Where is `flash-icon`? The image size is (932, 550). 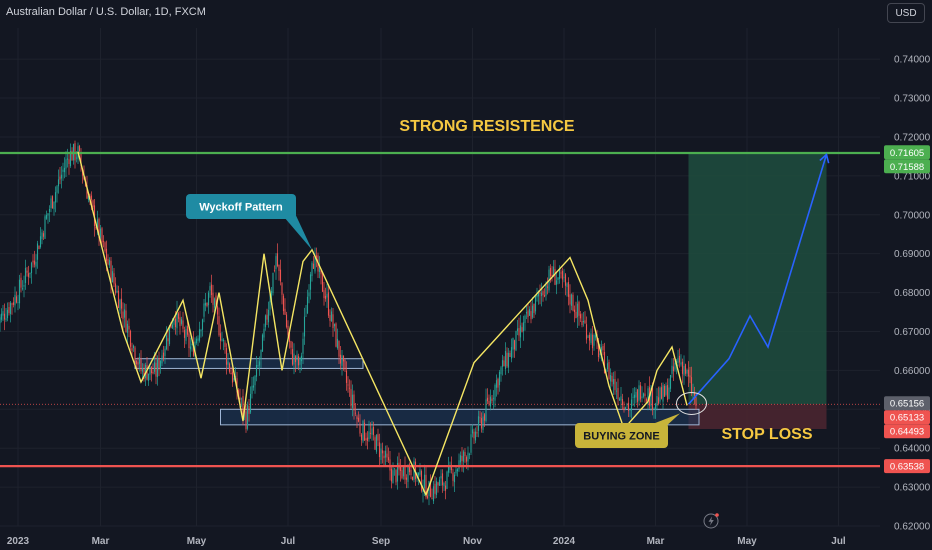
flash-icon is located at coordinates (711, 521).